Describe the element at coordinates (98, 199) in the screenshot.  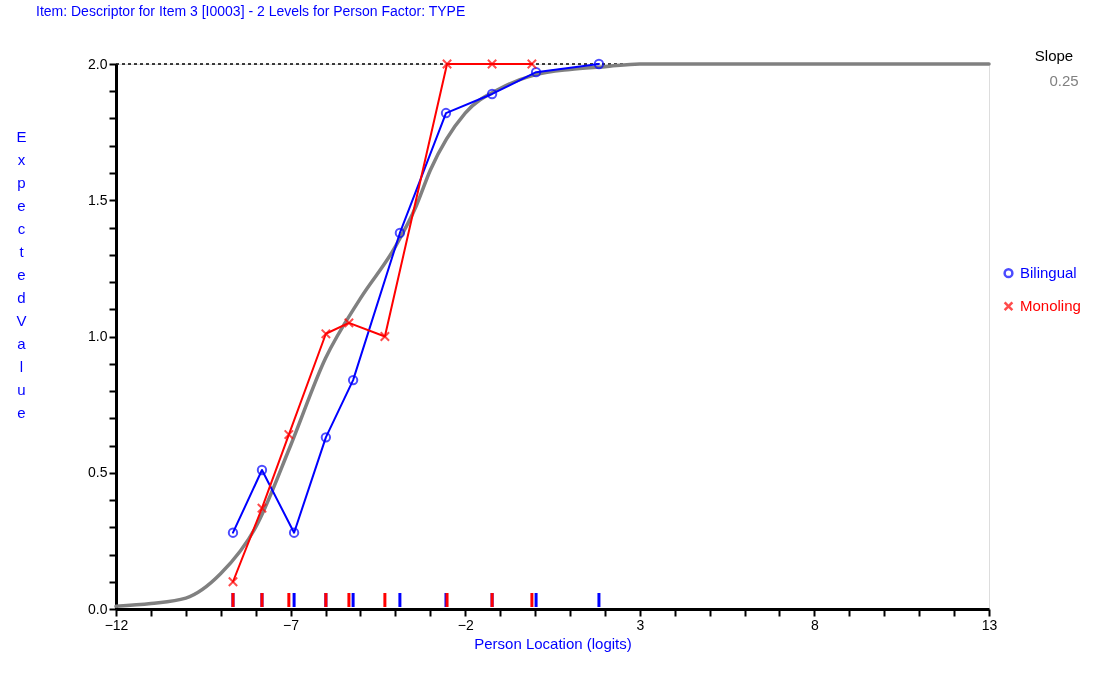
I see `y-tick-label: 1.5` at that location.